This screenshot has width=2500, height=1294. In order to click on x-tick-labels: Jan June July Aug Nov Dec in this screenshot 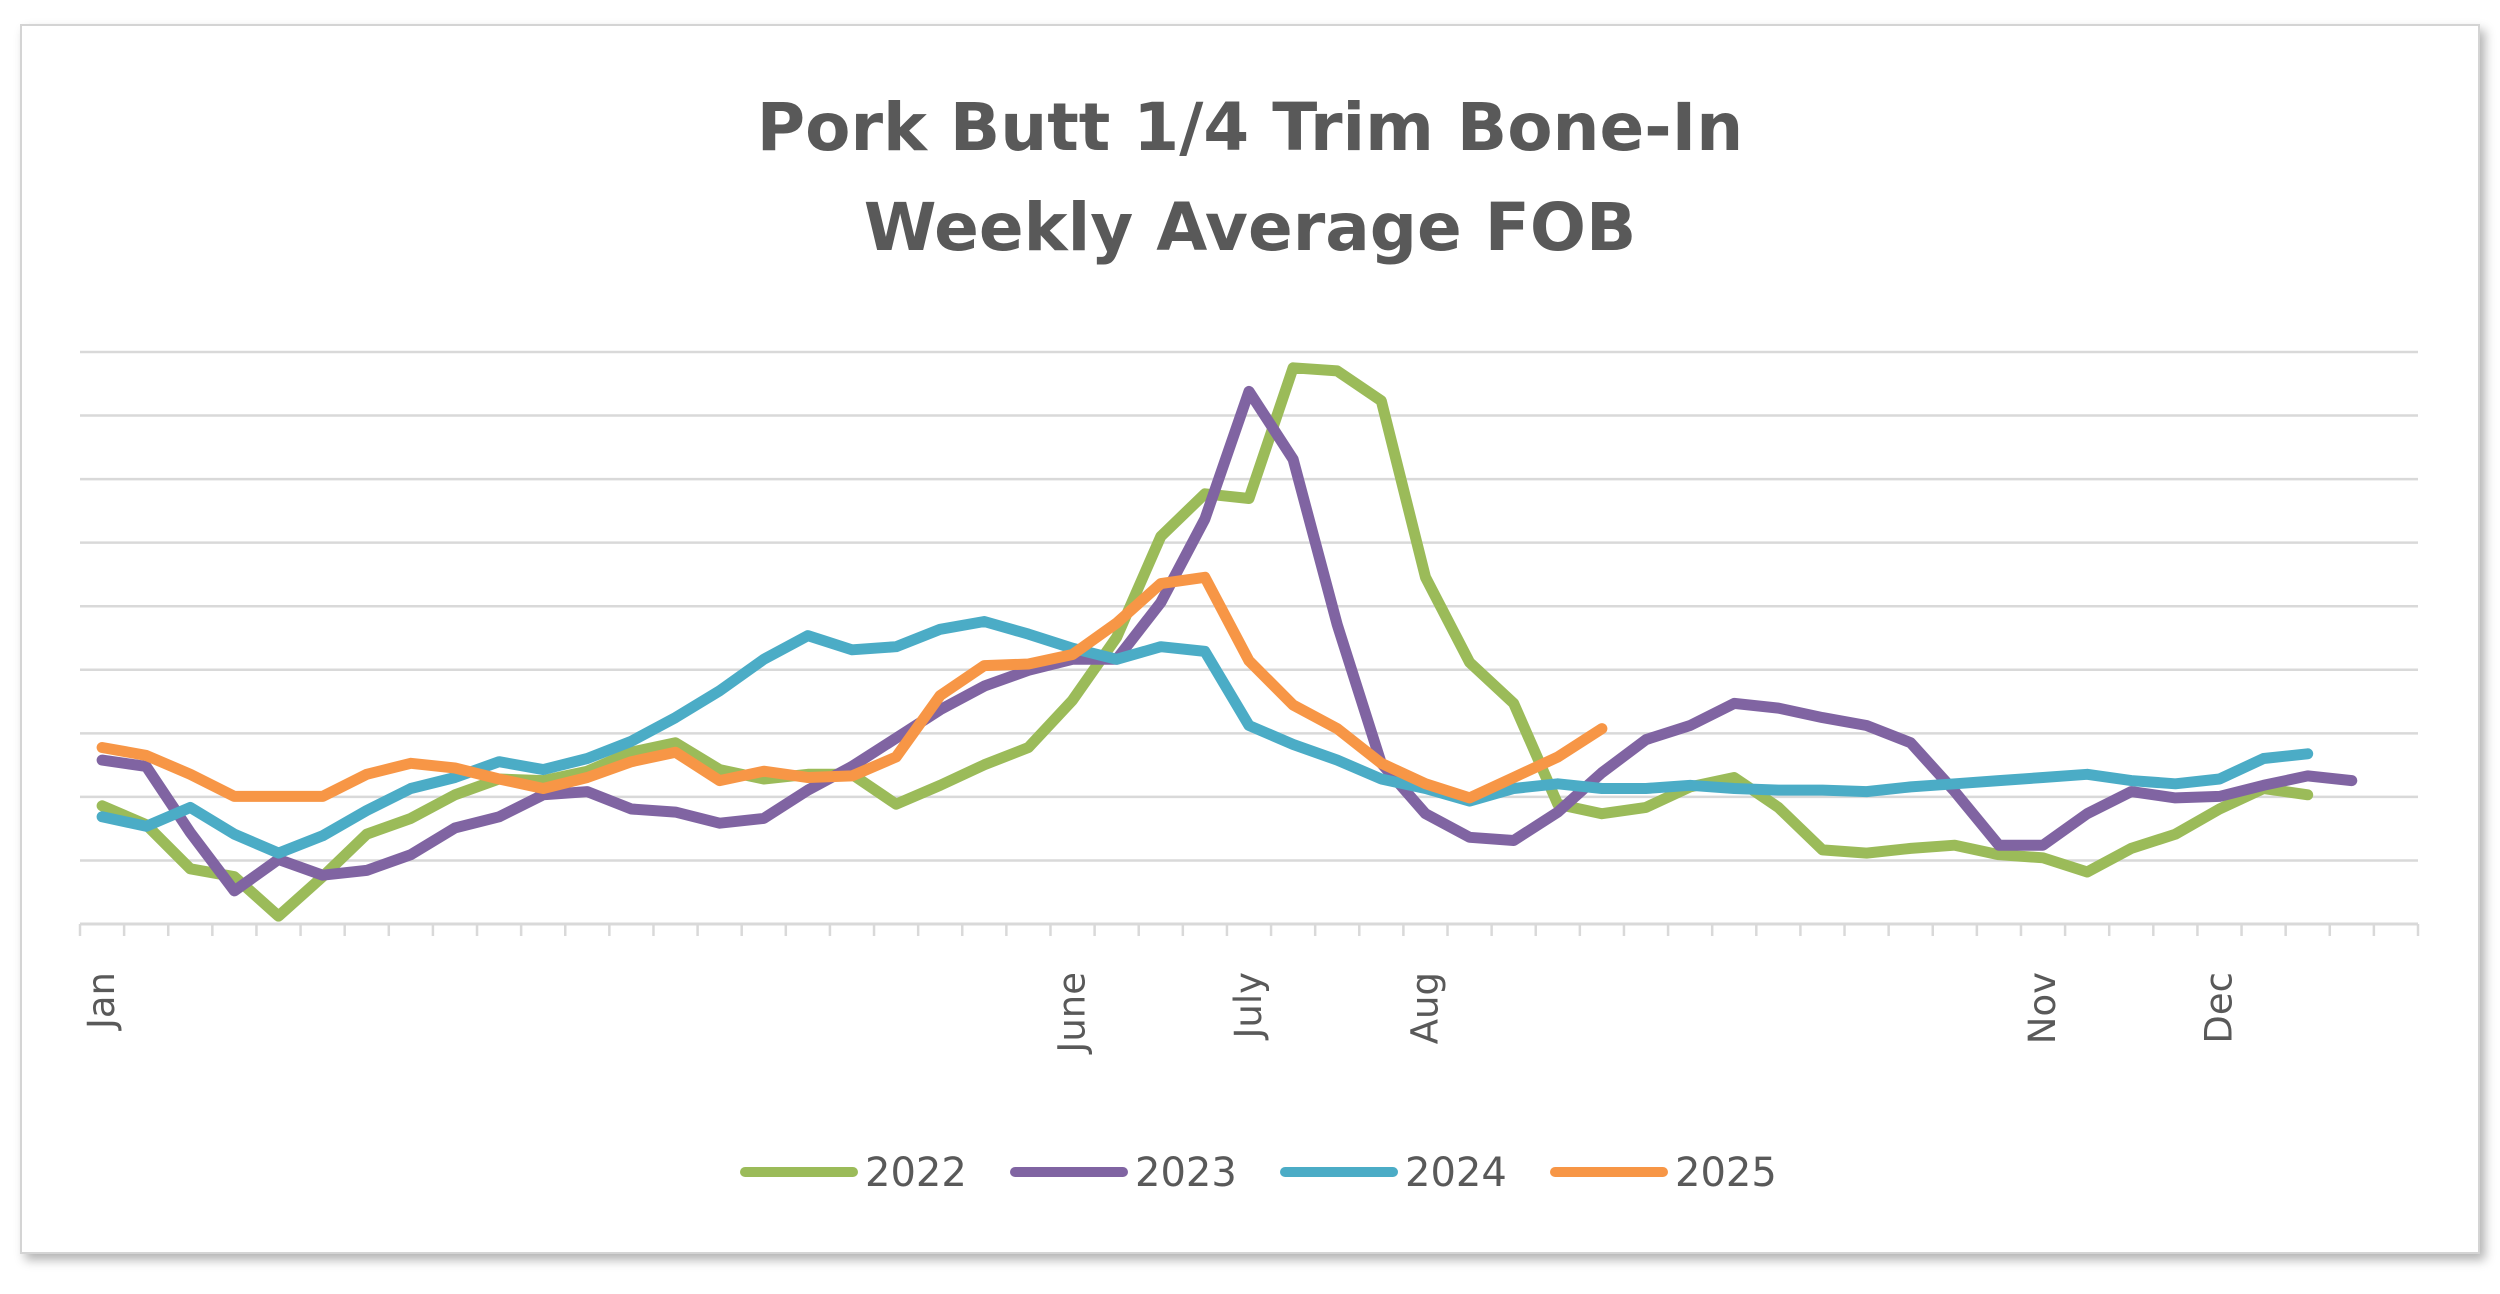, I will do `click(1160, 1013)`.